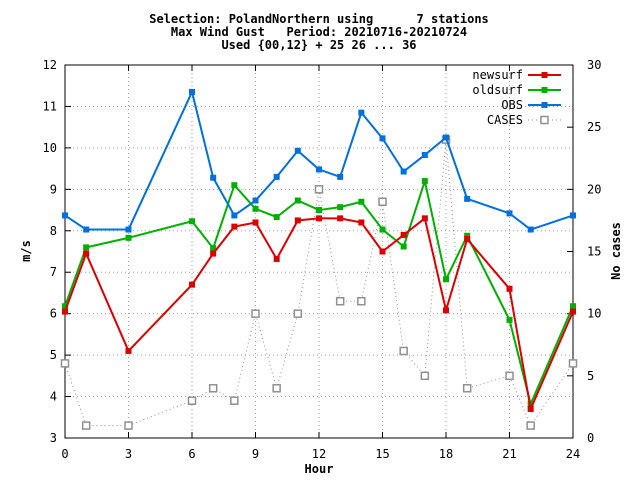 This screenshot has height=480, width=640. I want to click on legend-label: OBS, so click(512, 105).